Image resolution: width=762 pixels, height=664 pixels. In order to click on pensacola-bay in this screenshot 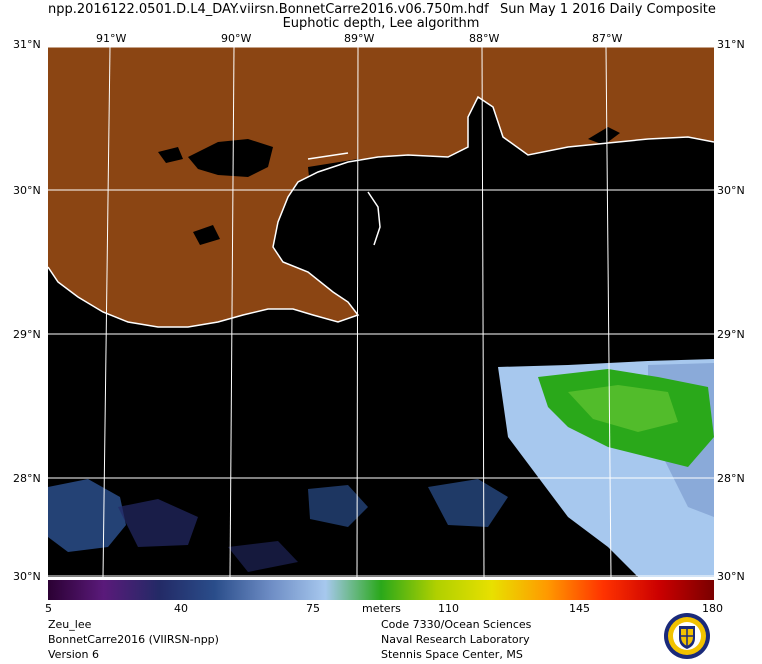, I will do `click(604, 136)`.